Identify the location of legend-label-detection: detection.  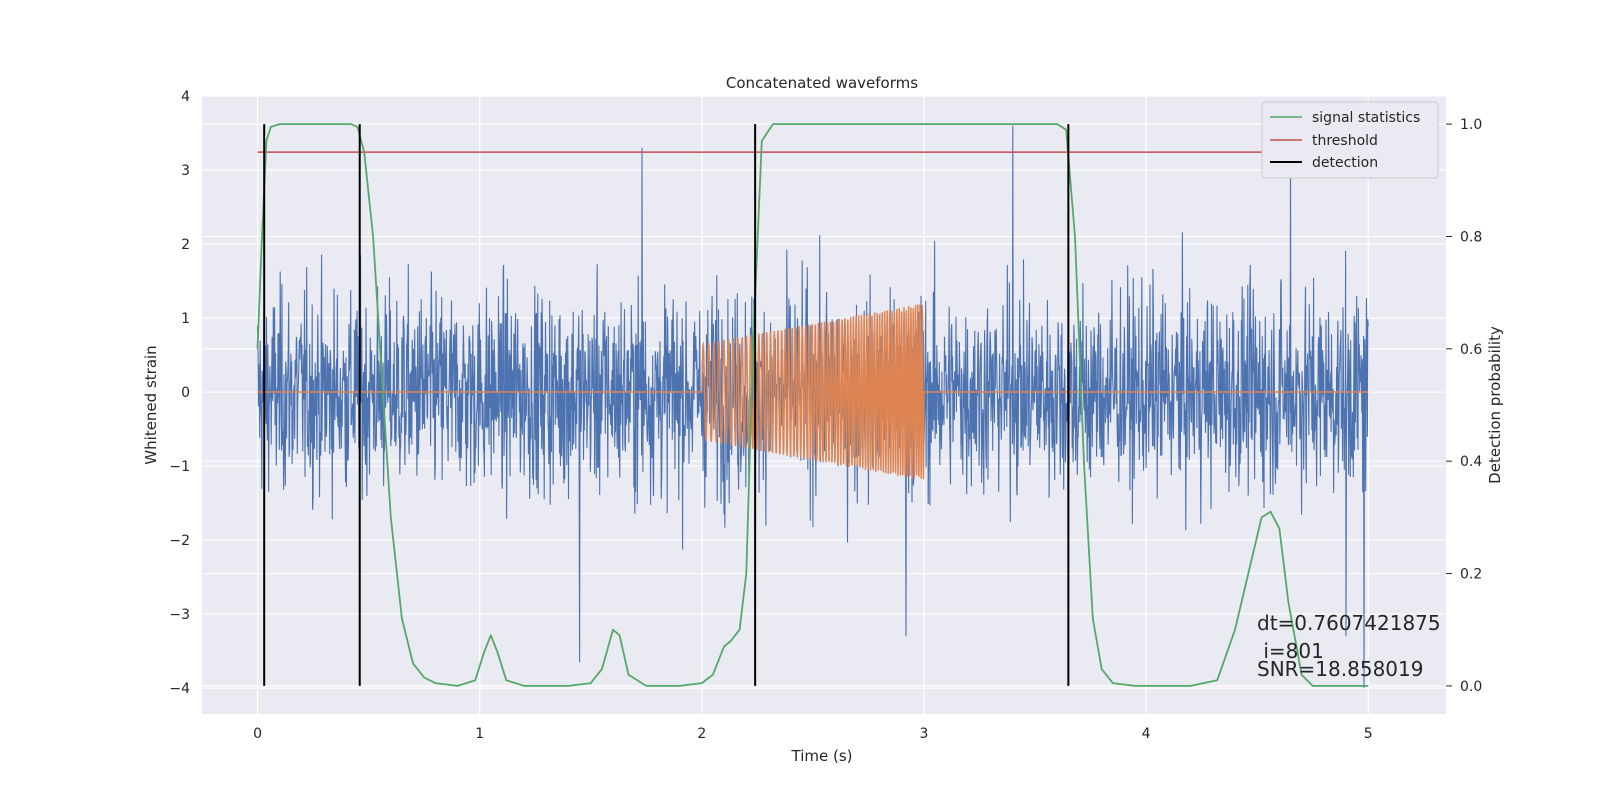
(1345, 163).